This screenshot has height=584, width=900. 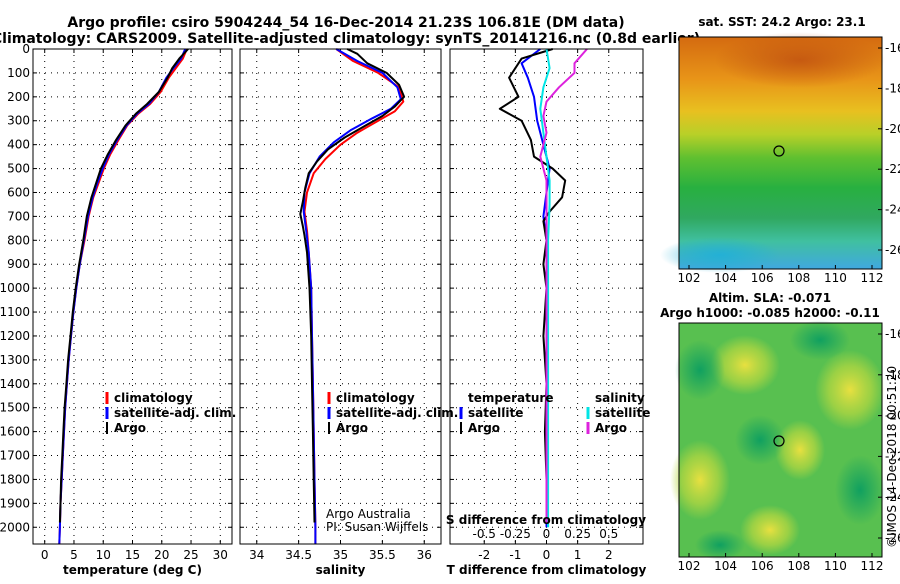 What do you see at coordinates (15, 360) in the screenshot?
I see `y-tick-label: 1300` at bounding box center [15, 360].